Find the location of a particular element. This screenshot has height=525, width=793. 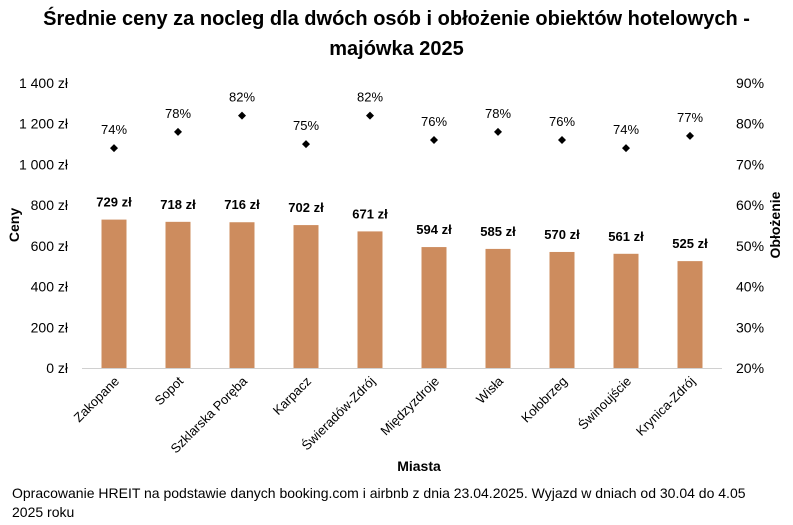

occupancy-data-labels: 74% 78% 82% 75% 82% 76% 78% 76% 74% 77% is located at coordinates (402, 114).